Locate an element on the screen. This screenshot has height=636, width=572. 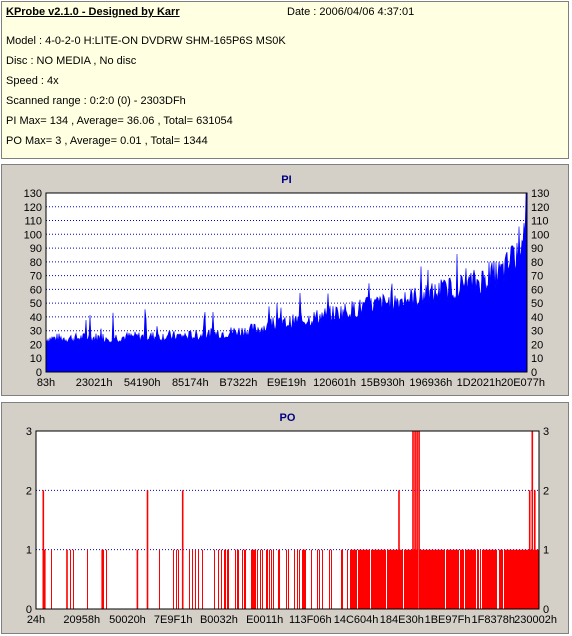
x-tick-label: 54190h is located at coordinates (142, 383).